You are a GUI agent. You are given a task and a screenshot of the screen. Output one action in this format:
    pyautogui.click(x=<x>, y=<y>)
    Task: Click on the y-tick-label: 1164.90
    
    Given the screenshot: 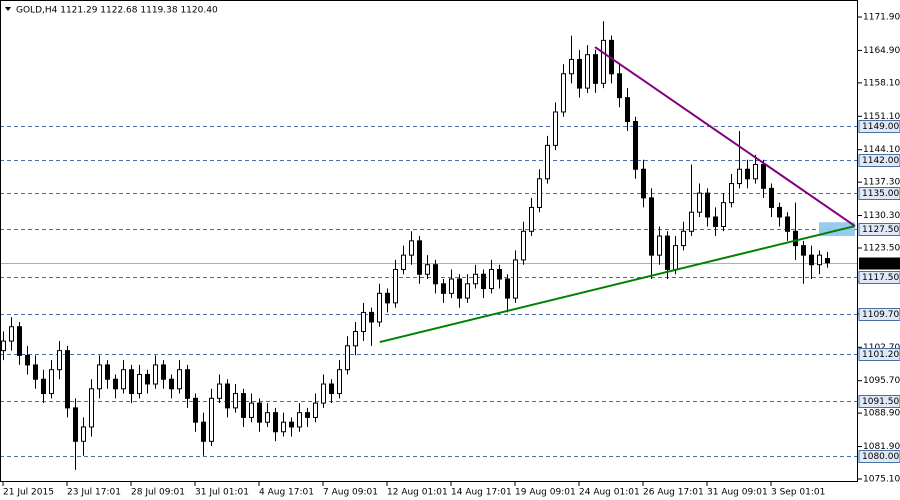 What is the action you would take?
    pyautogui.click(x=881, y=51)
    